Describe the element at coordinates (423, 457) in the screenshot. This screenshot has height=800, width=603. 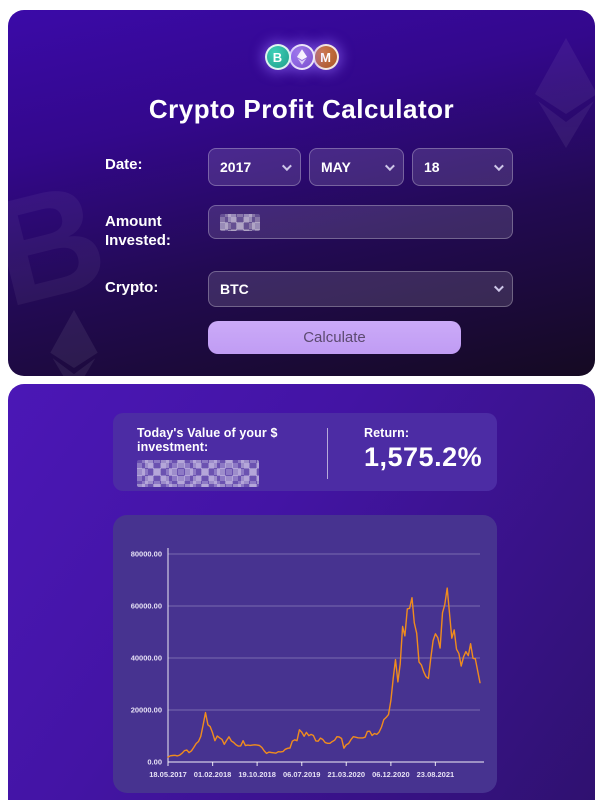
I see `return-value: 1,575.2%` at that location.